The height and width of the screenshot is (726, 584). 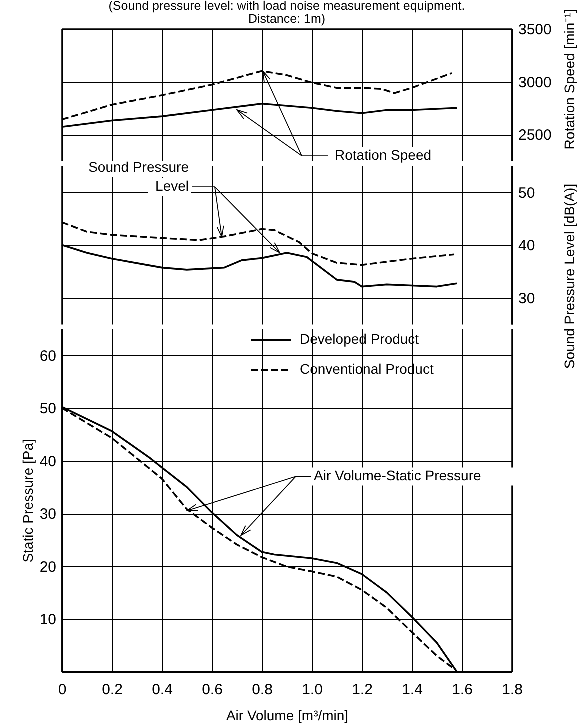 What do you see at coordinates (287, 6) in the screenshot?
I see `chart-title: (Sound pressure level: with load noise measurement equipment.` at bounding box center [287, 6].